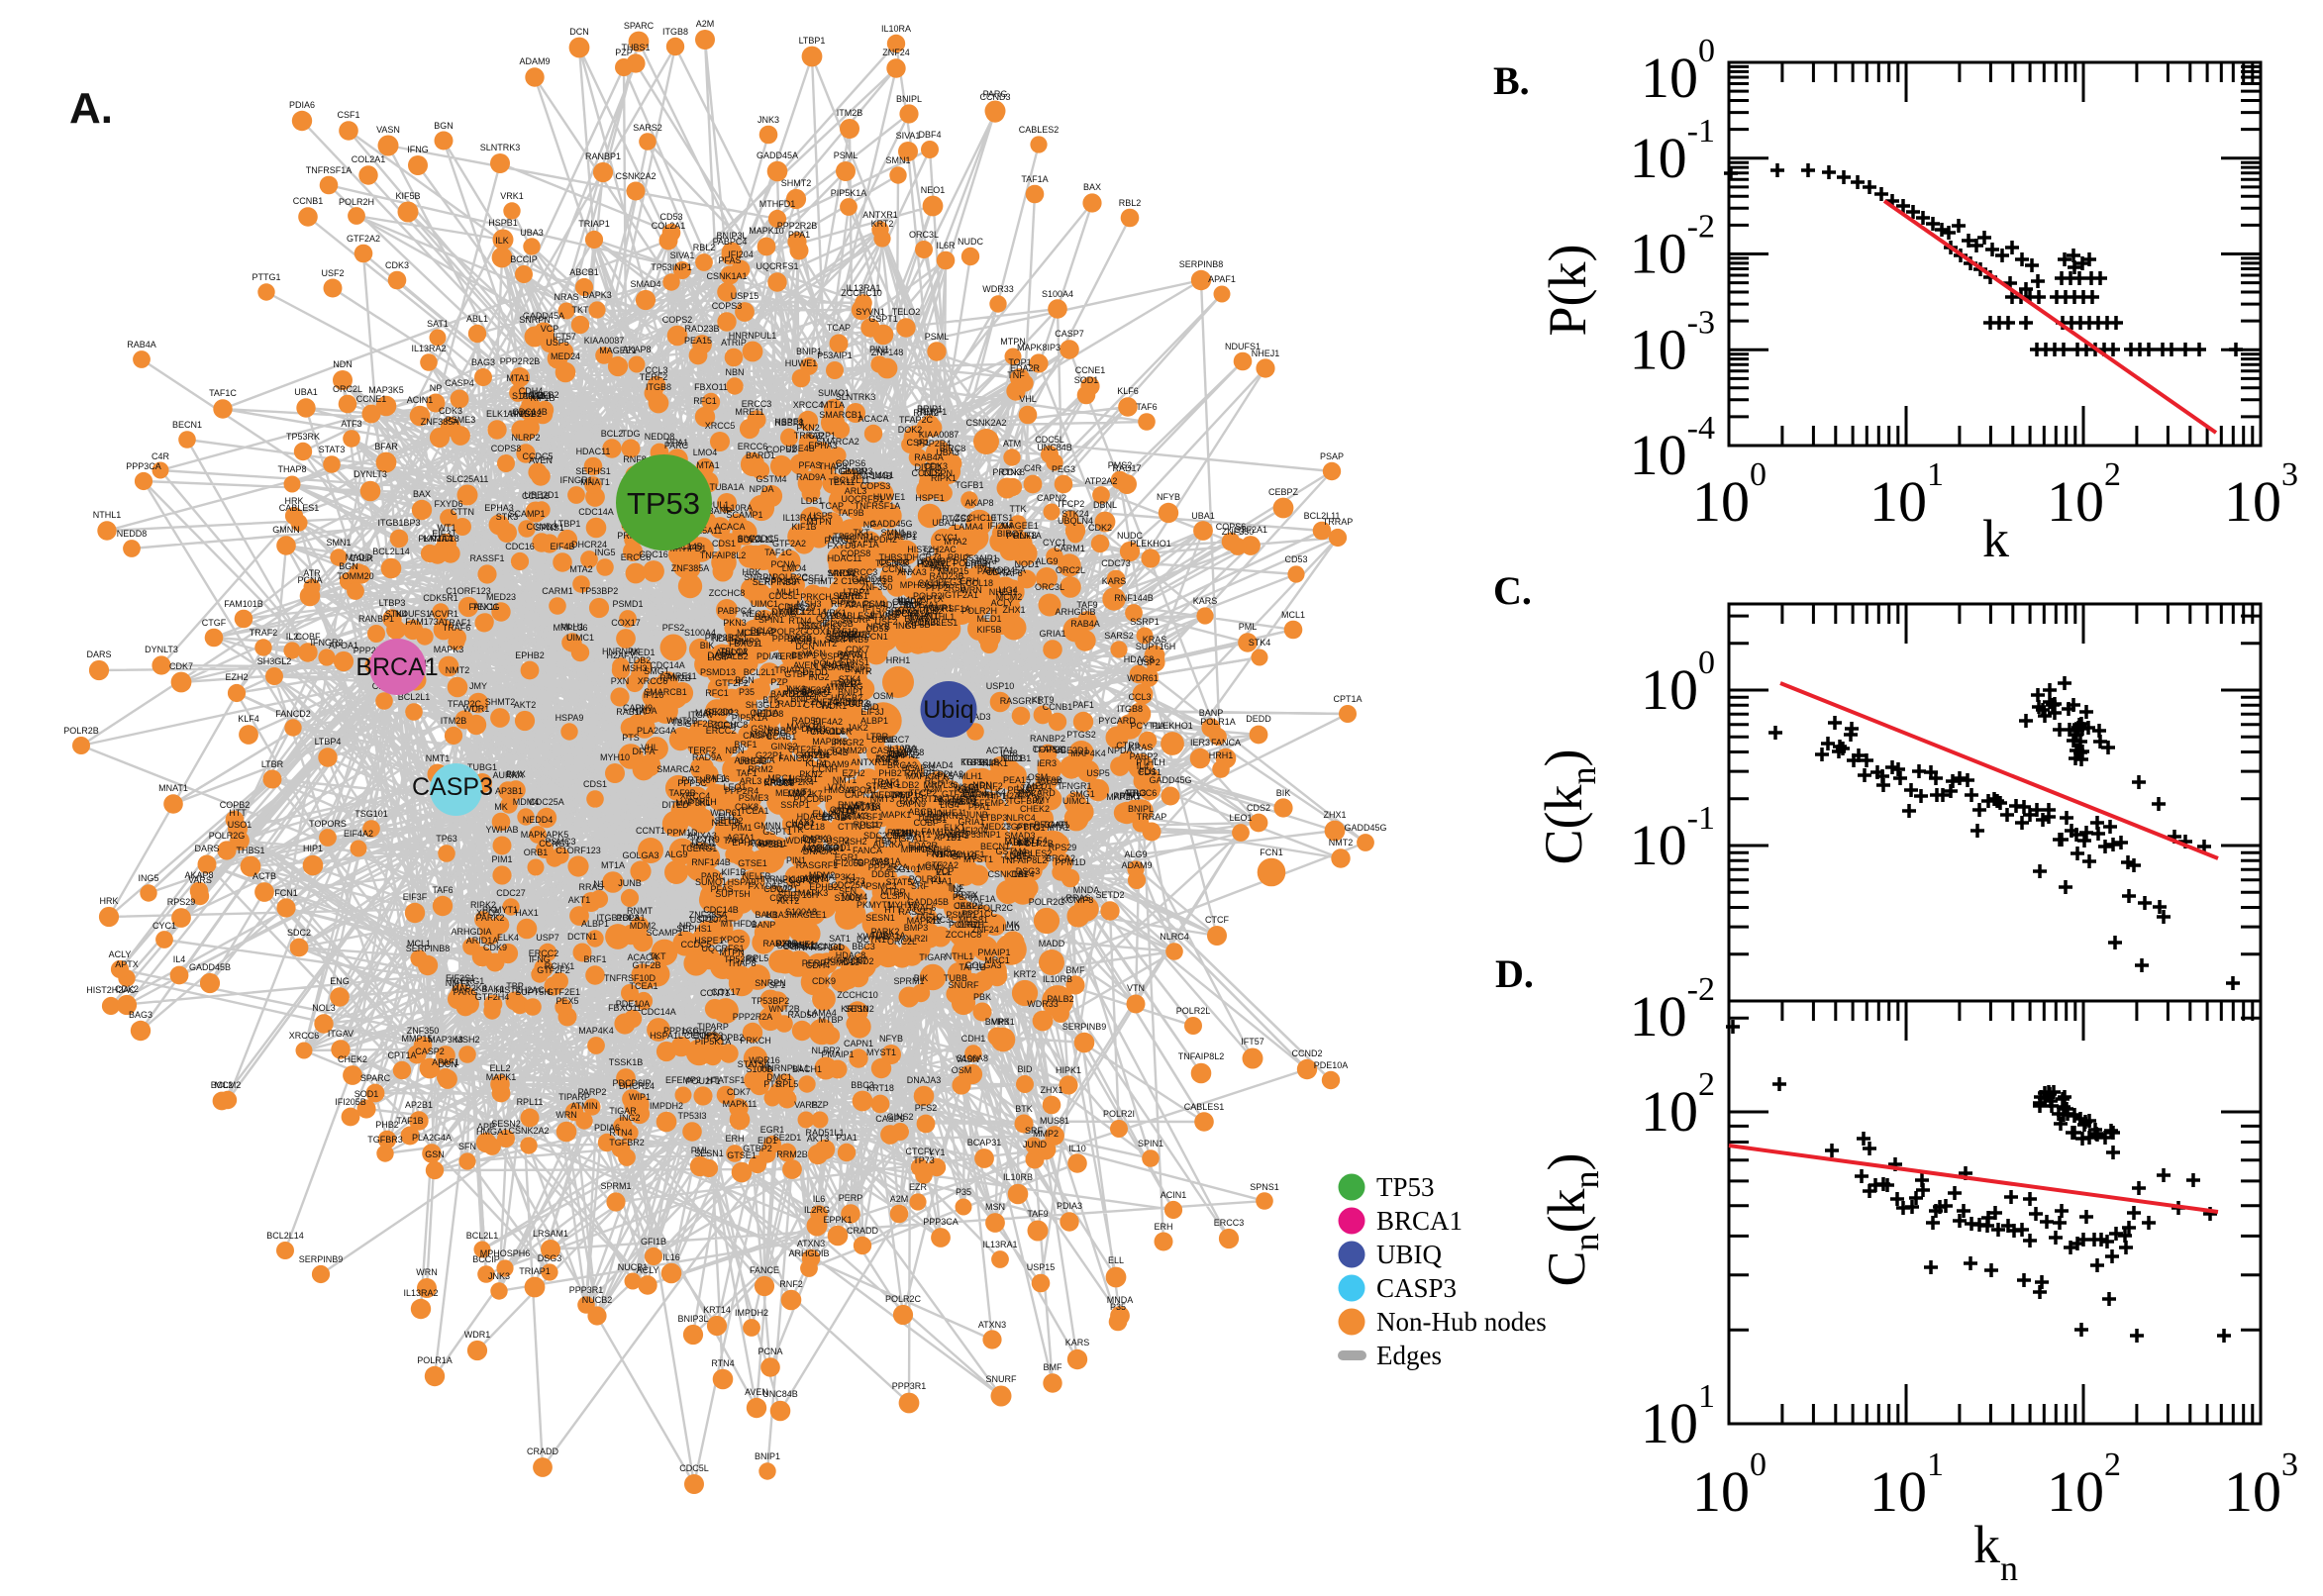  What do you see at coordinates (1051, 498) in the screenshot?
I see `svg-text: CAPN2` at bounding box center [1051, 498].